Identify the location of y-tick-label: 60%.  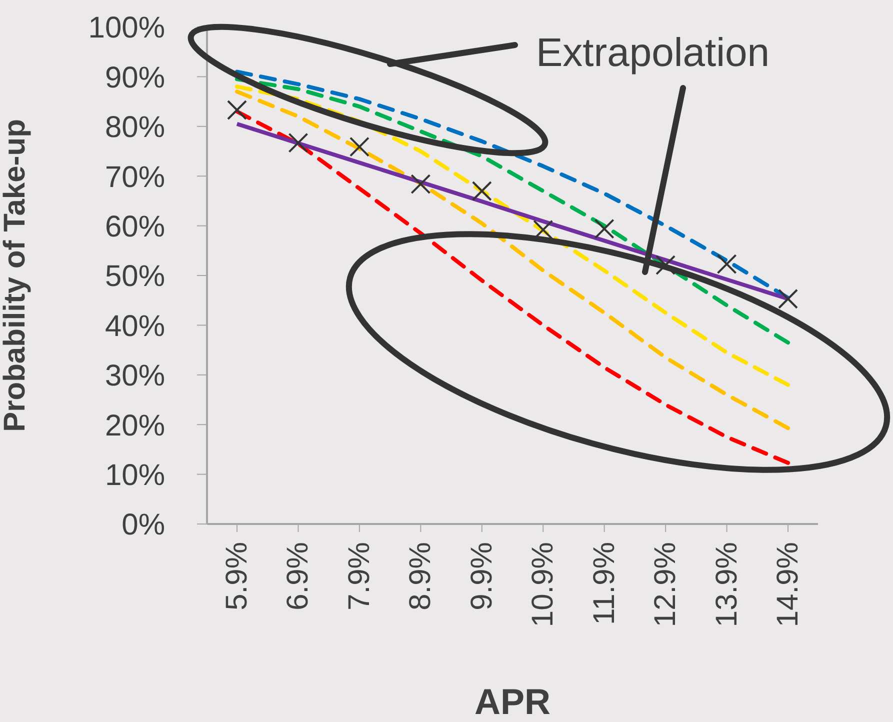
(134, 227).